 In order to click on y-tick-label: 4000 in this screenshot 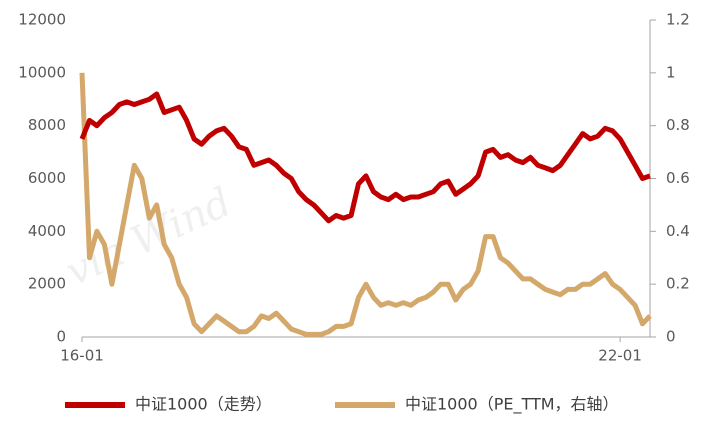, I will do `click(47, 231)`.